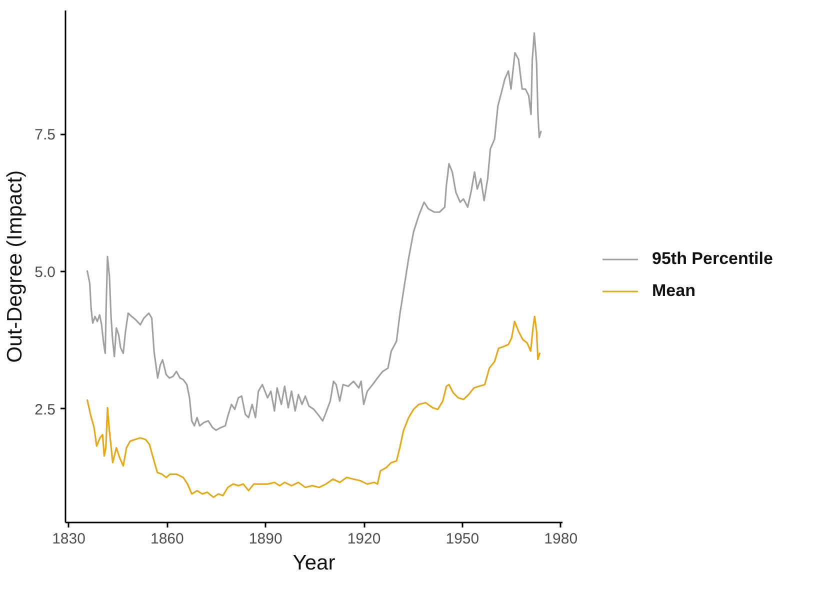 The width and height of the screenshot is (834, 594). I want to click on x-tick-label: 1890, so click(265, 539).